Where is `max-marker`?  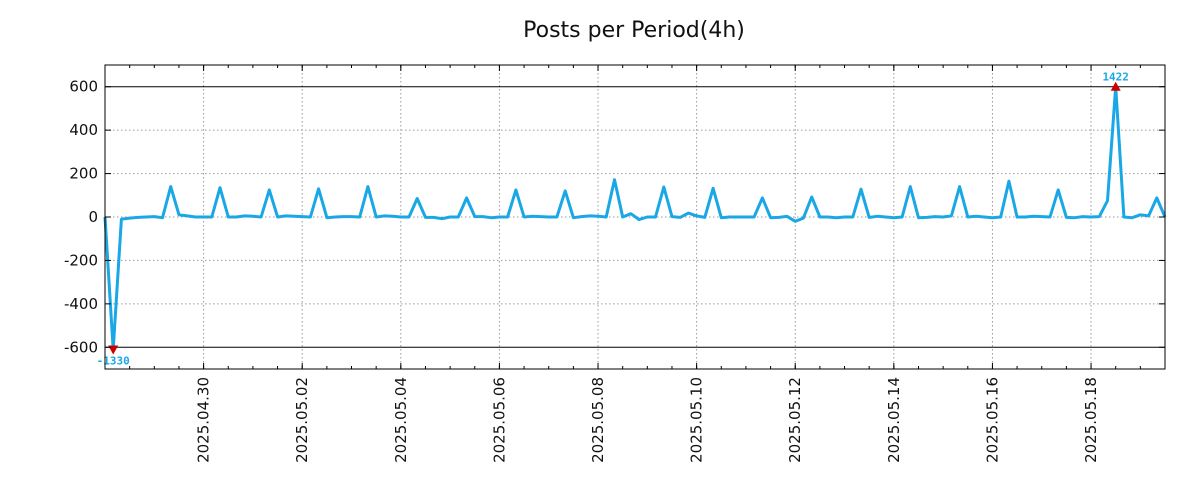 max-marker is located at coordinates (1115, 86).